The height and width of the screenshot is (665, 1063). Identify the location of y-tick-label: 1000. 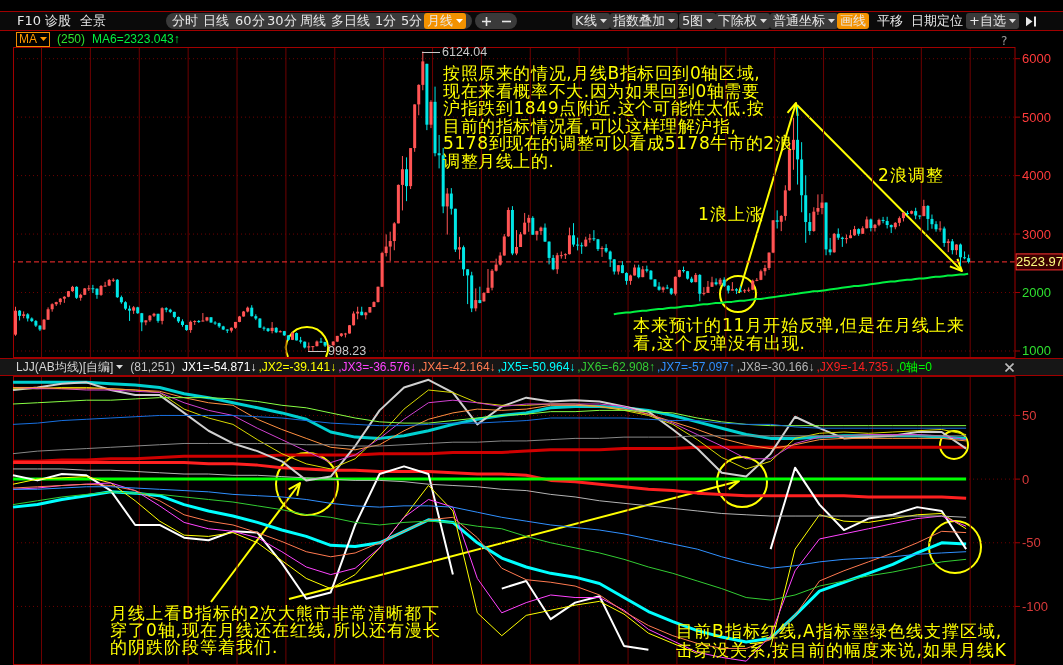
(1036, 351).